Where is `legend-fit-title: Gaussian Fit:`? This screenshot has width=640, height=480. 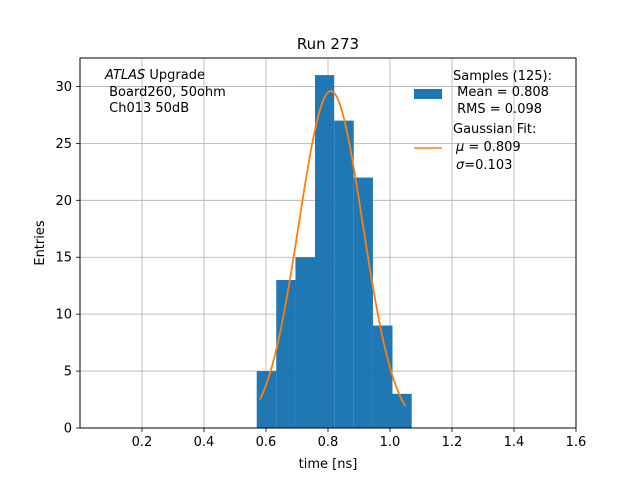 legend-fit-title: Gaussian Fit: is located at coordinates (494, 129).